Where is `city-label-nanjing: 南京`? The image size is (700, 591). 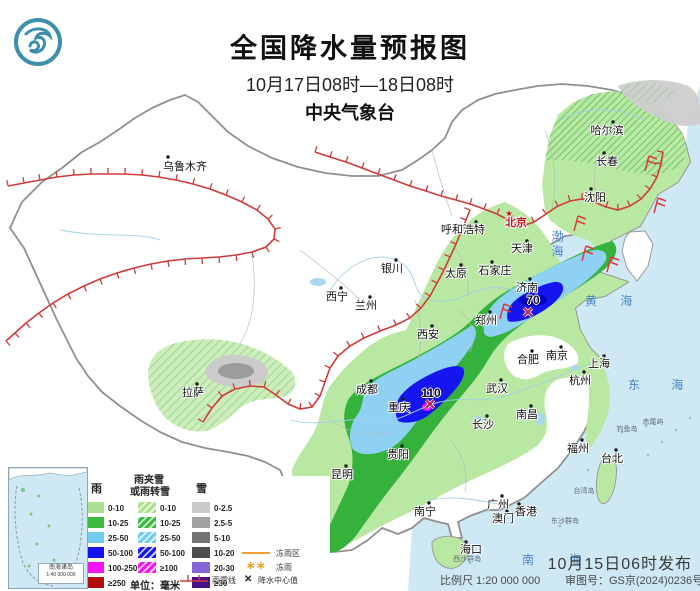
city-label-nanjing: 南京 is located at coordinates (557, 356).